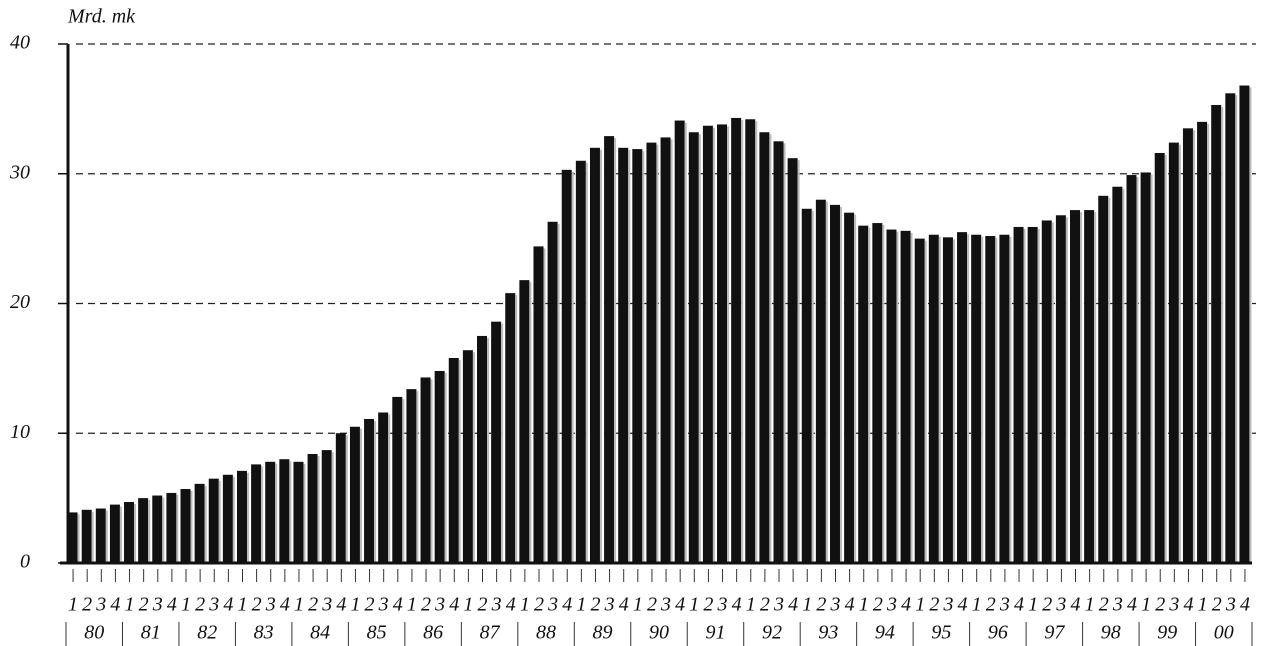 The image size is (1264, 646). What do you see at coordinates (603, 633) in the screenshot?
I see `group-label: 89` at bounding box center [603, 633].